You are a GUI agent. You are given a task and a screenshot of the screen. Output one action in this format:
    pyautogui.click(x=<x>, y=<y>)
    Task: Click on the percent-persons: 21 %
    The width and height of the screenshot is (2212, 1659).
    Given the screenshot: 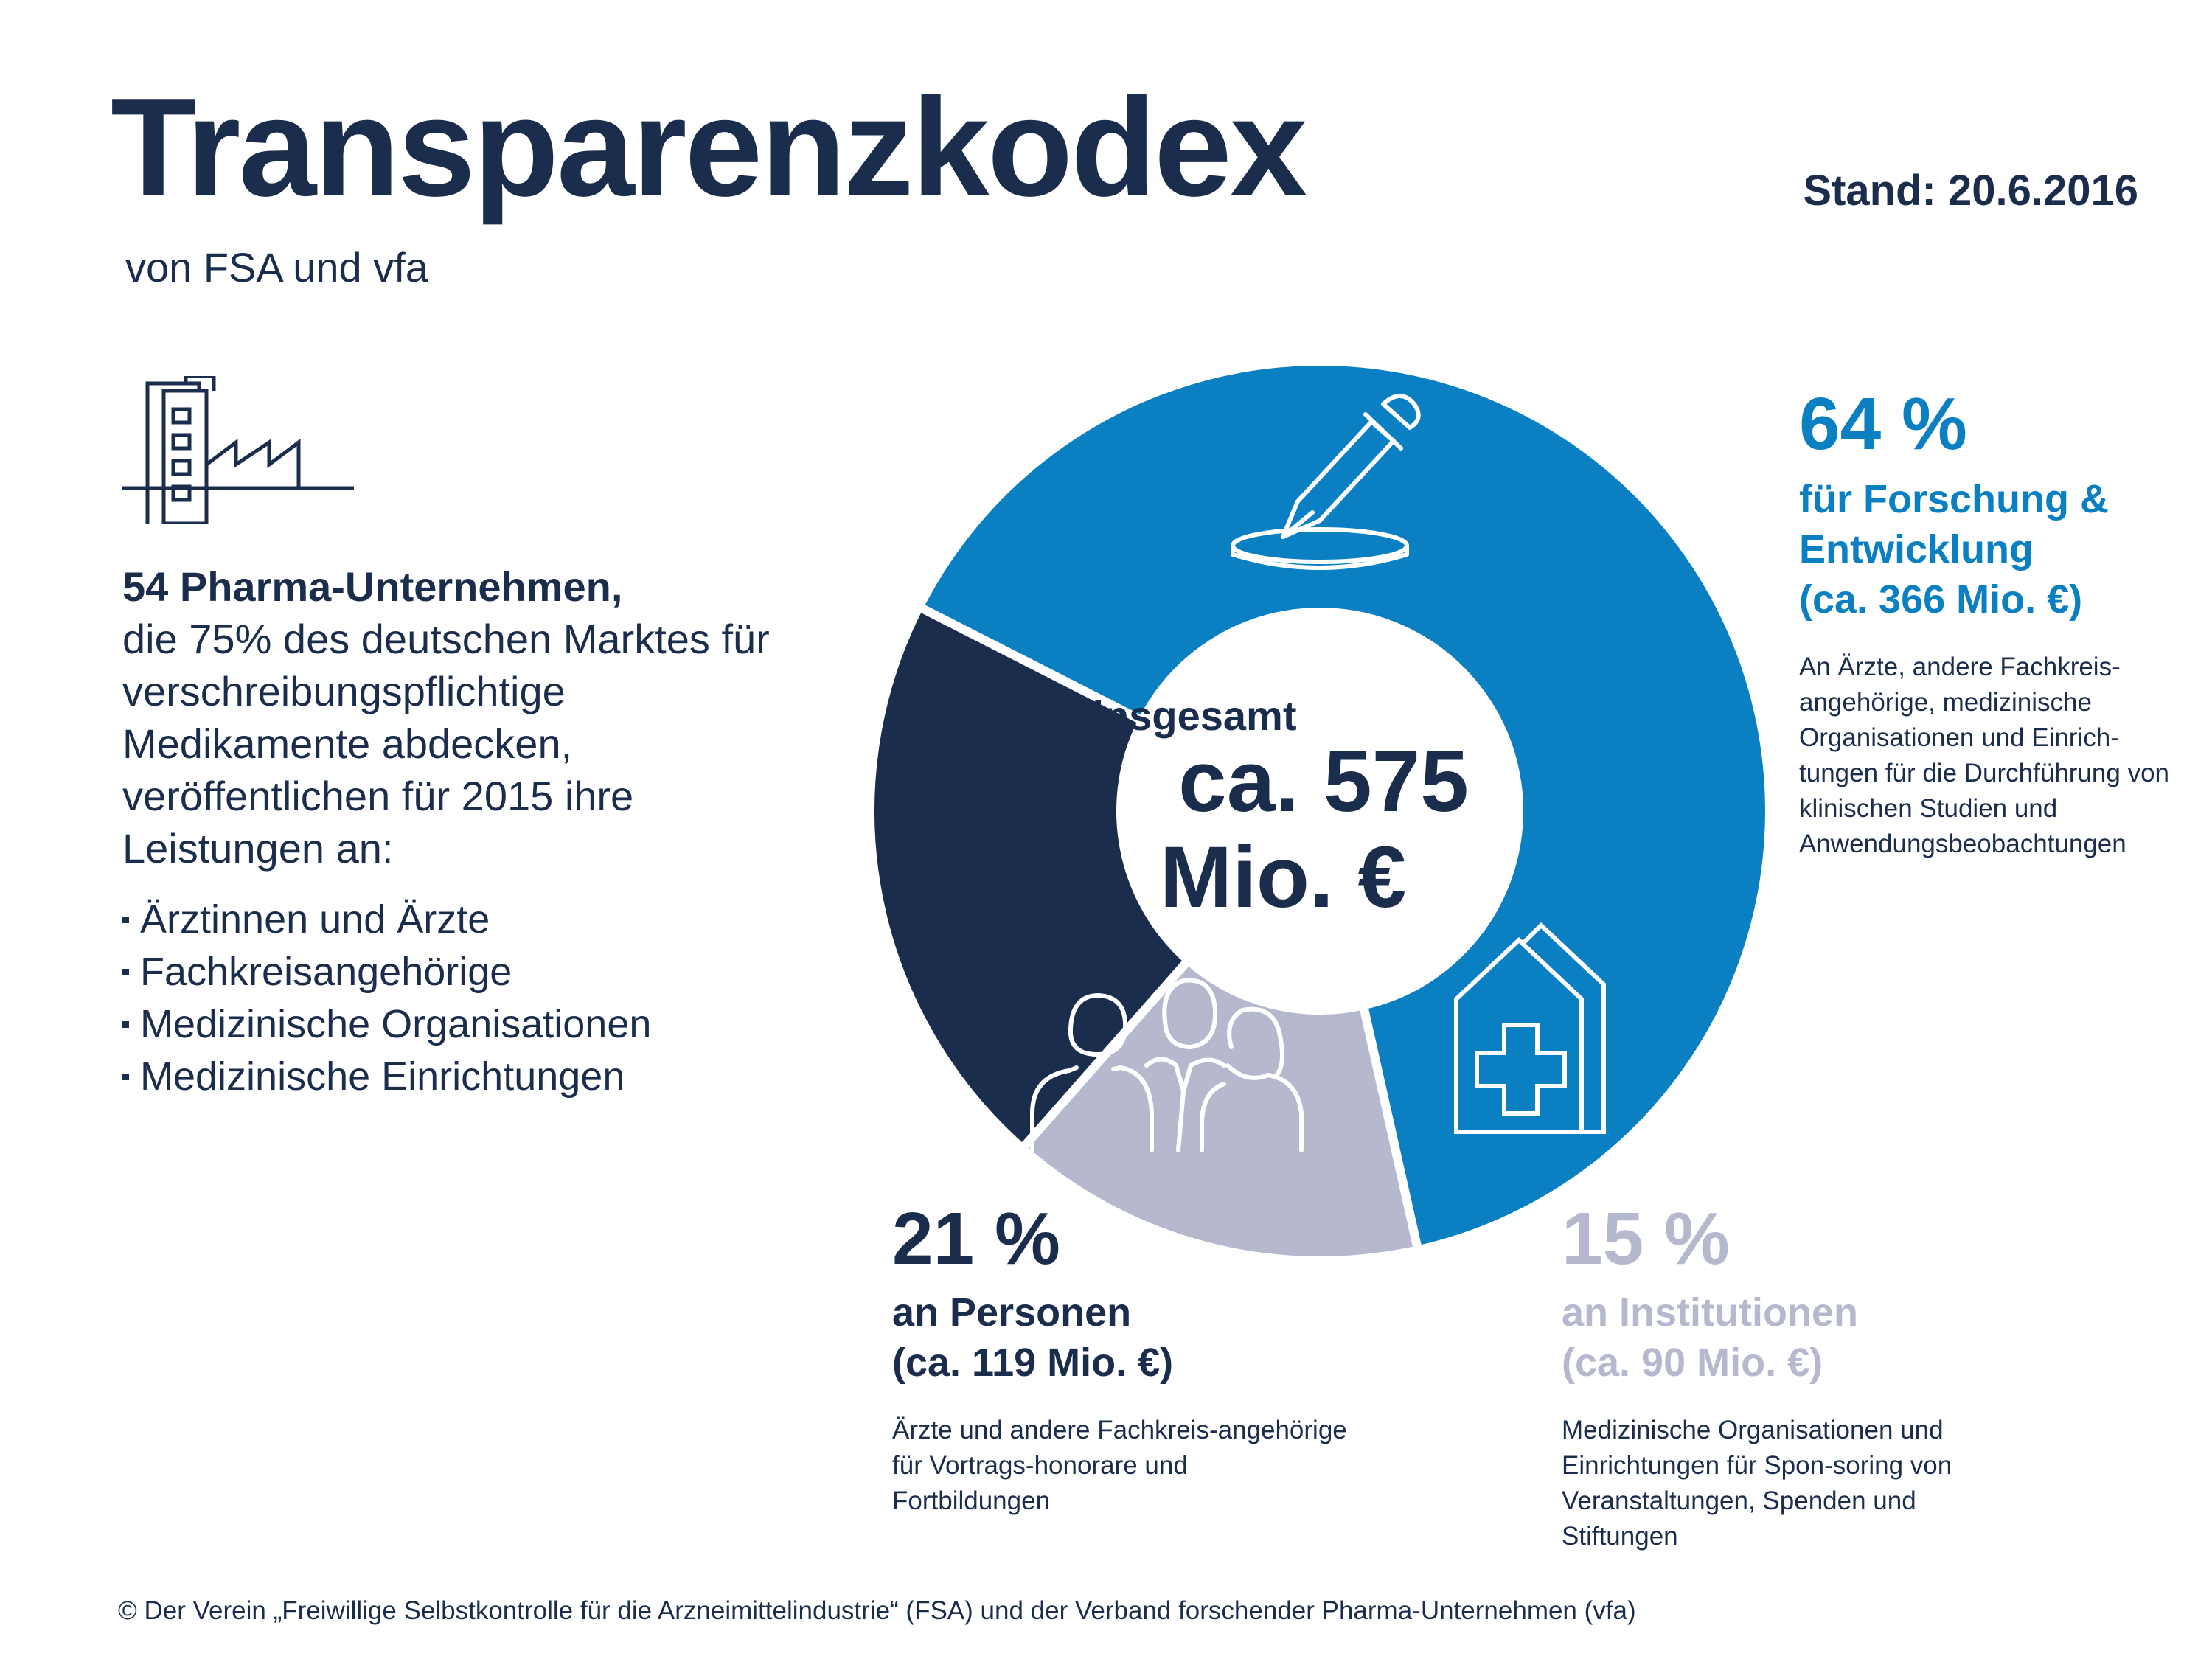 What is the action you would take?
    pyautogui.click(x=976, y=1238)
    